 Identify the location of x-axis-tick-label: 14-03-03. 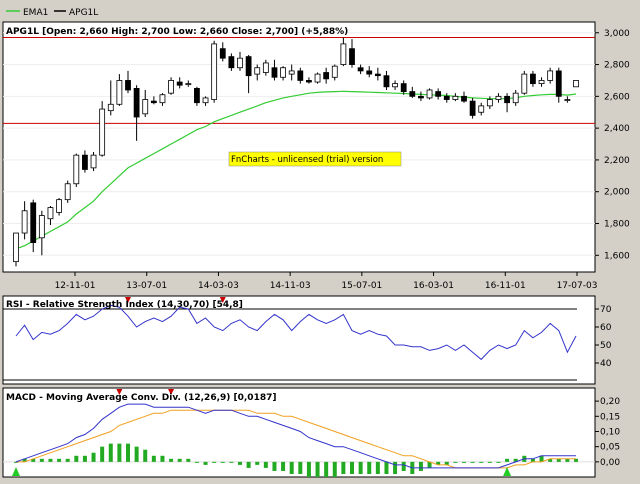
(218, 286).